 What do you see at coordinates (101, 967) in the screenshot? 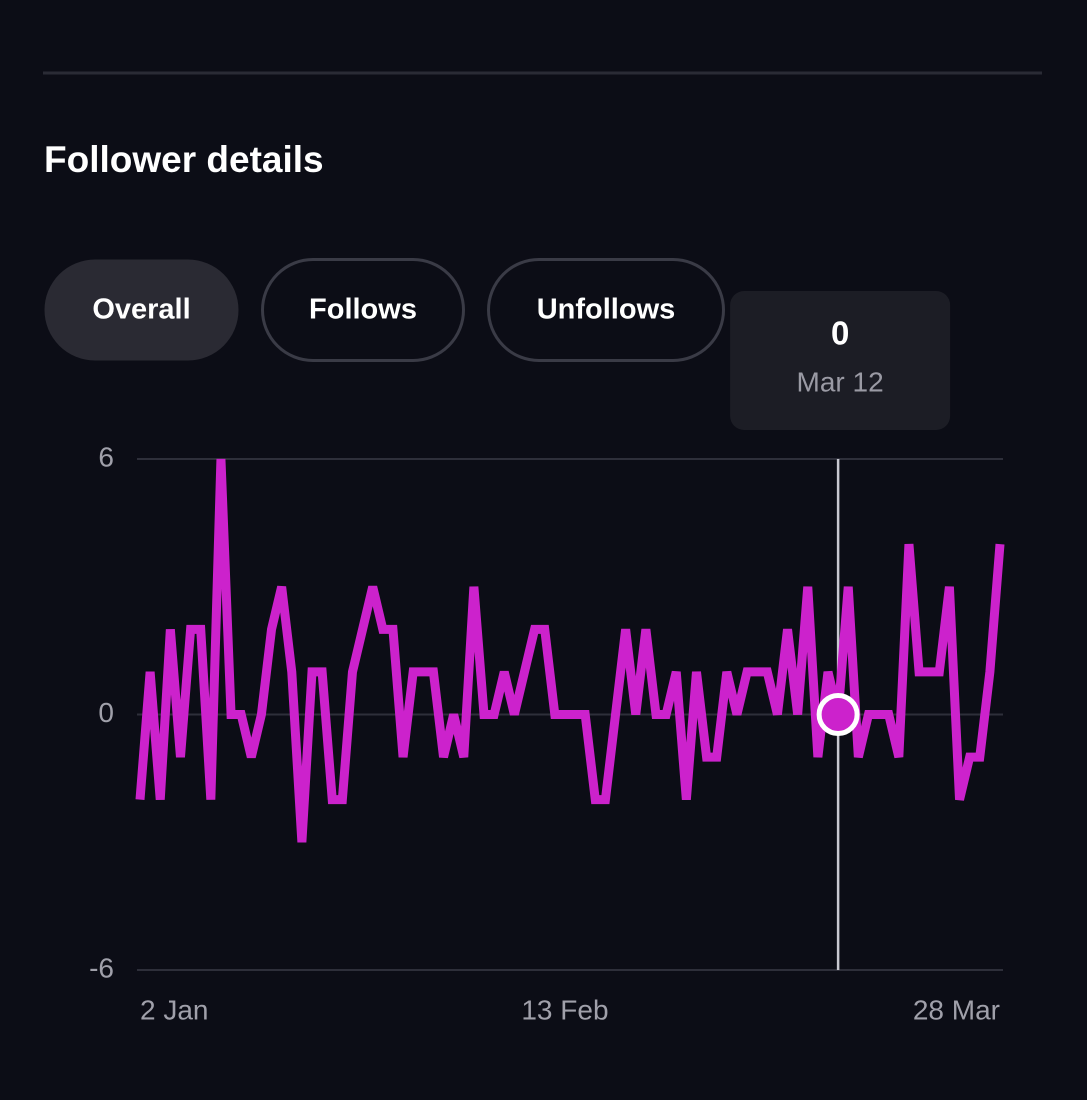
I see `y-tick-label: -6` at bounding box center [101, 967].